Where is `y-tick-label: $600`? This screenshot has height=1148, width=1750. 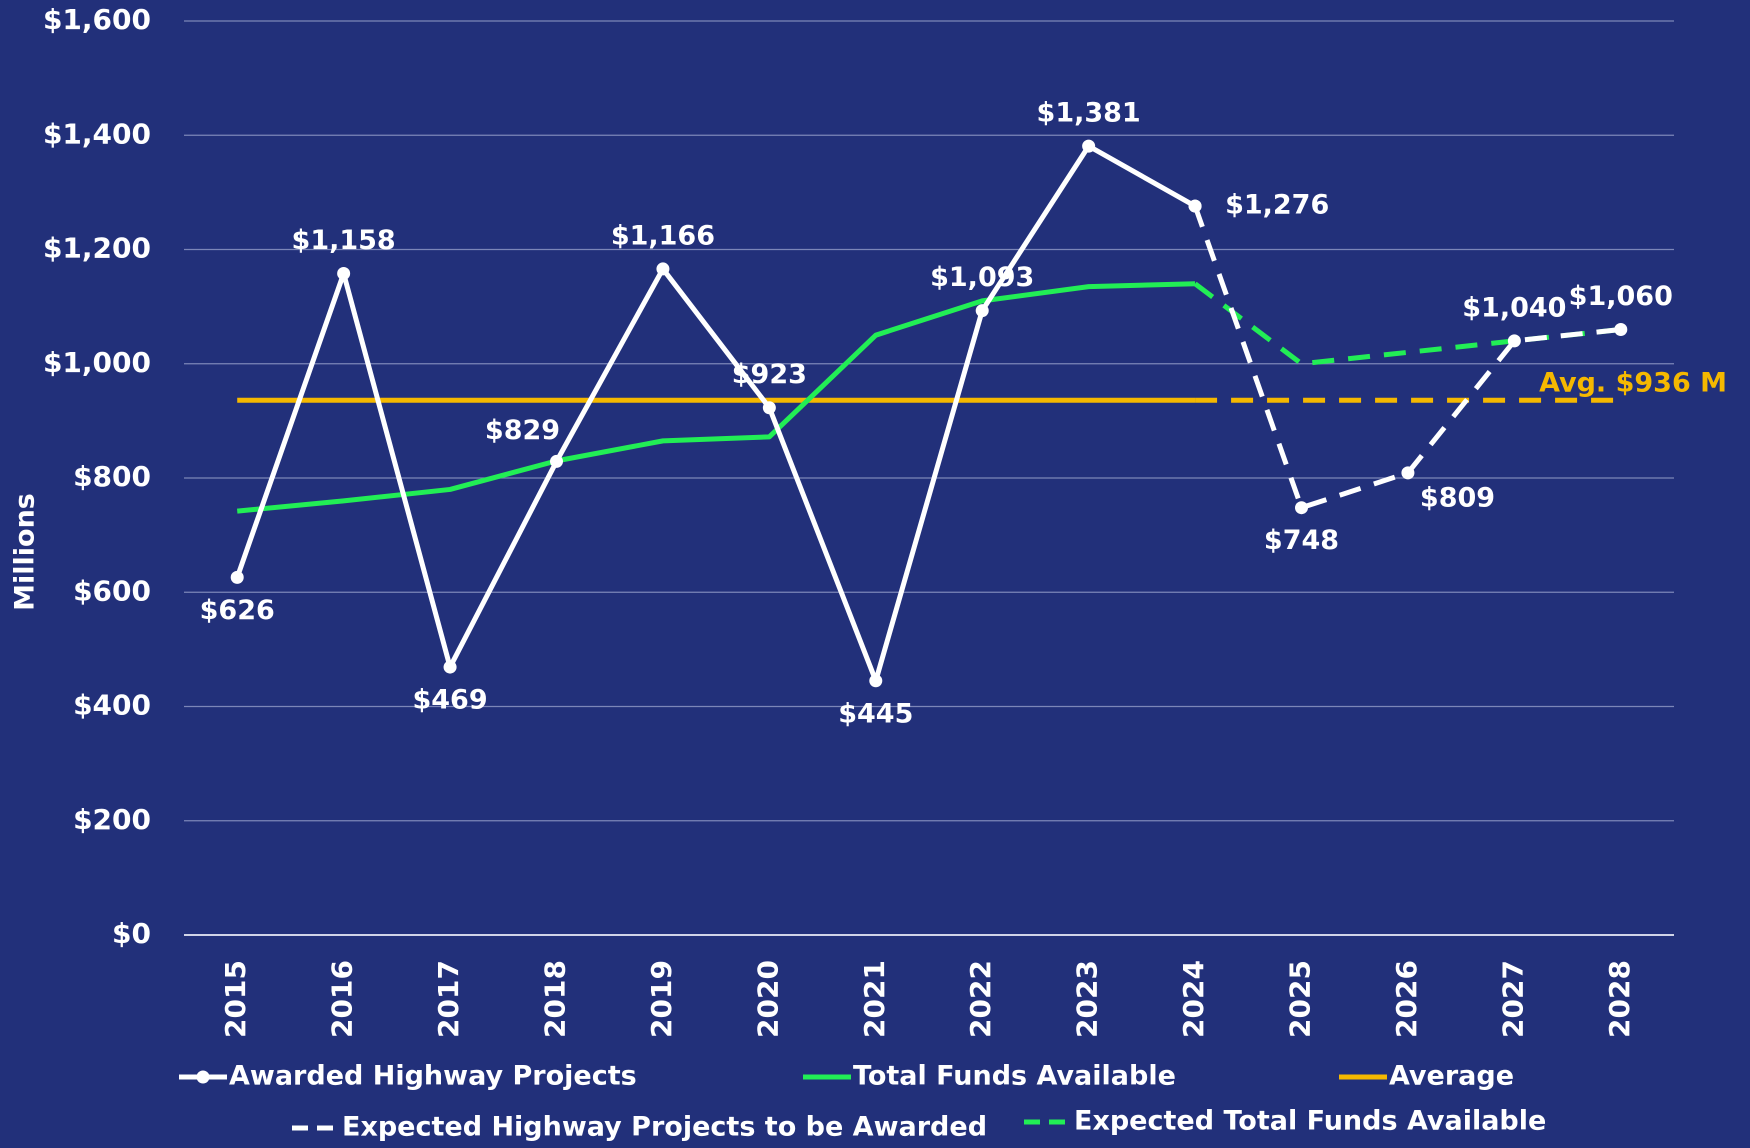
y-tick-label: $600 is located at coordinates (112, 590).